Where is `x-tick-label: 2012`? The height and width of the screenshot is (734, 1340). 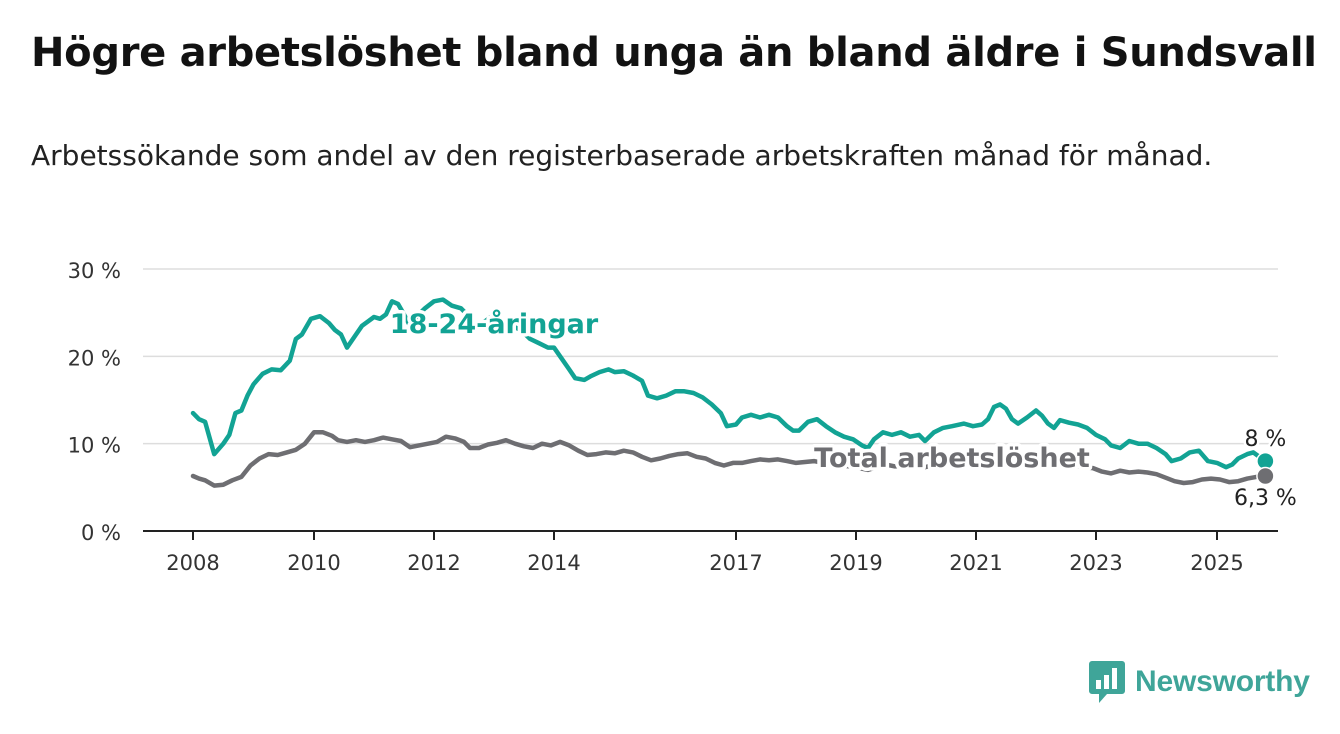
x-tick-label: 2012 is located at coordinates (433, 563).